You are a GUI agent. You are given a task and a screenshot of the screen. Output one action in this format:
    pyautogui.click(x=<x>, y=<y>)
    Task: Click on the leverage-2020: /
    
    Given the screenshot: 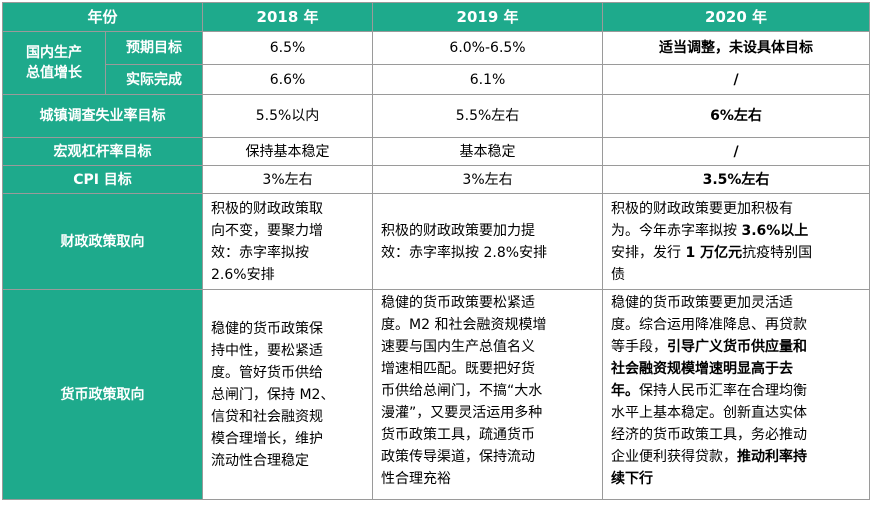 What is the action you would take?
    pyautogui.click(x=736, y=151)
    